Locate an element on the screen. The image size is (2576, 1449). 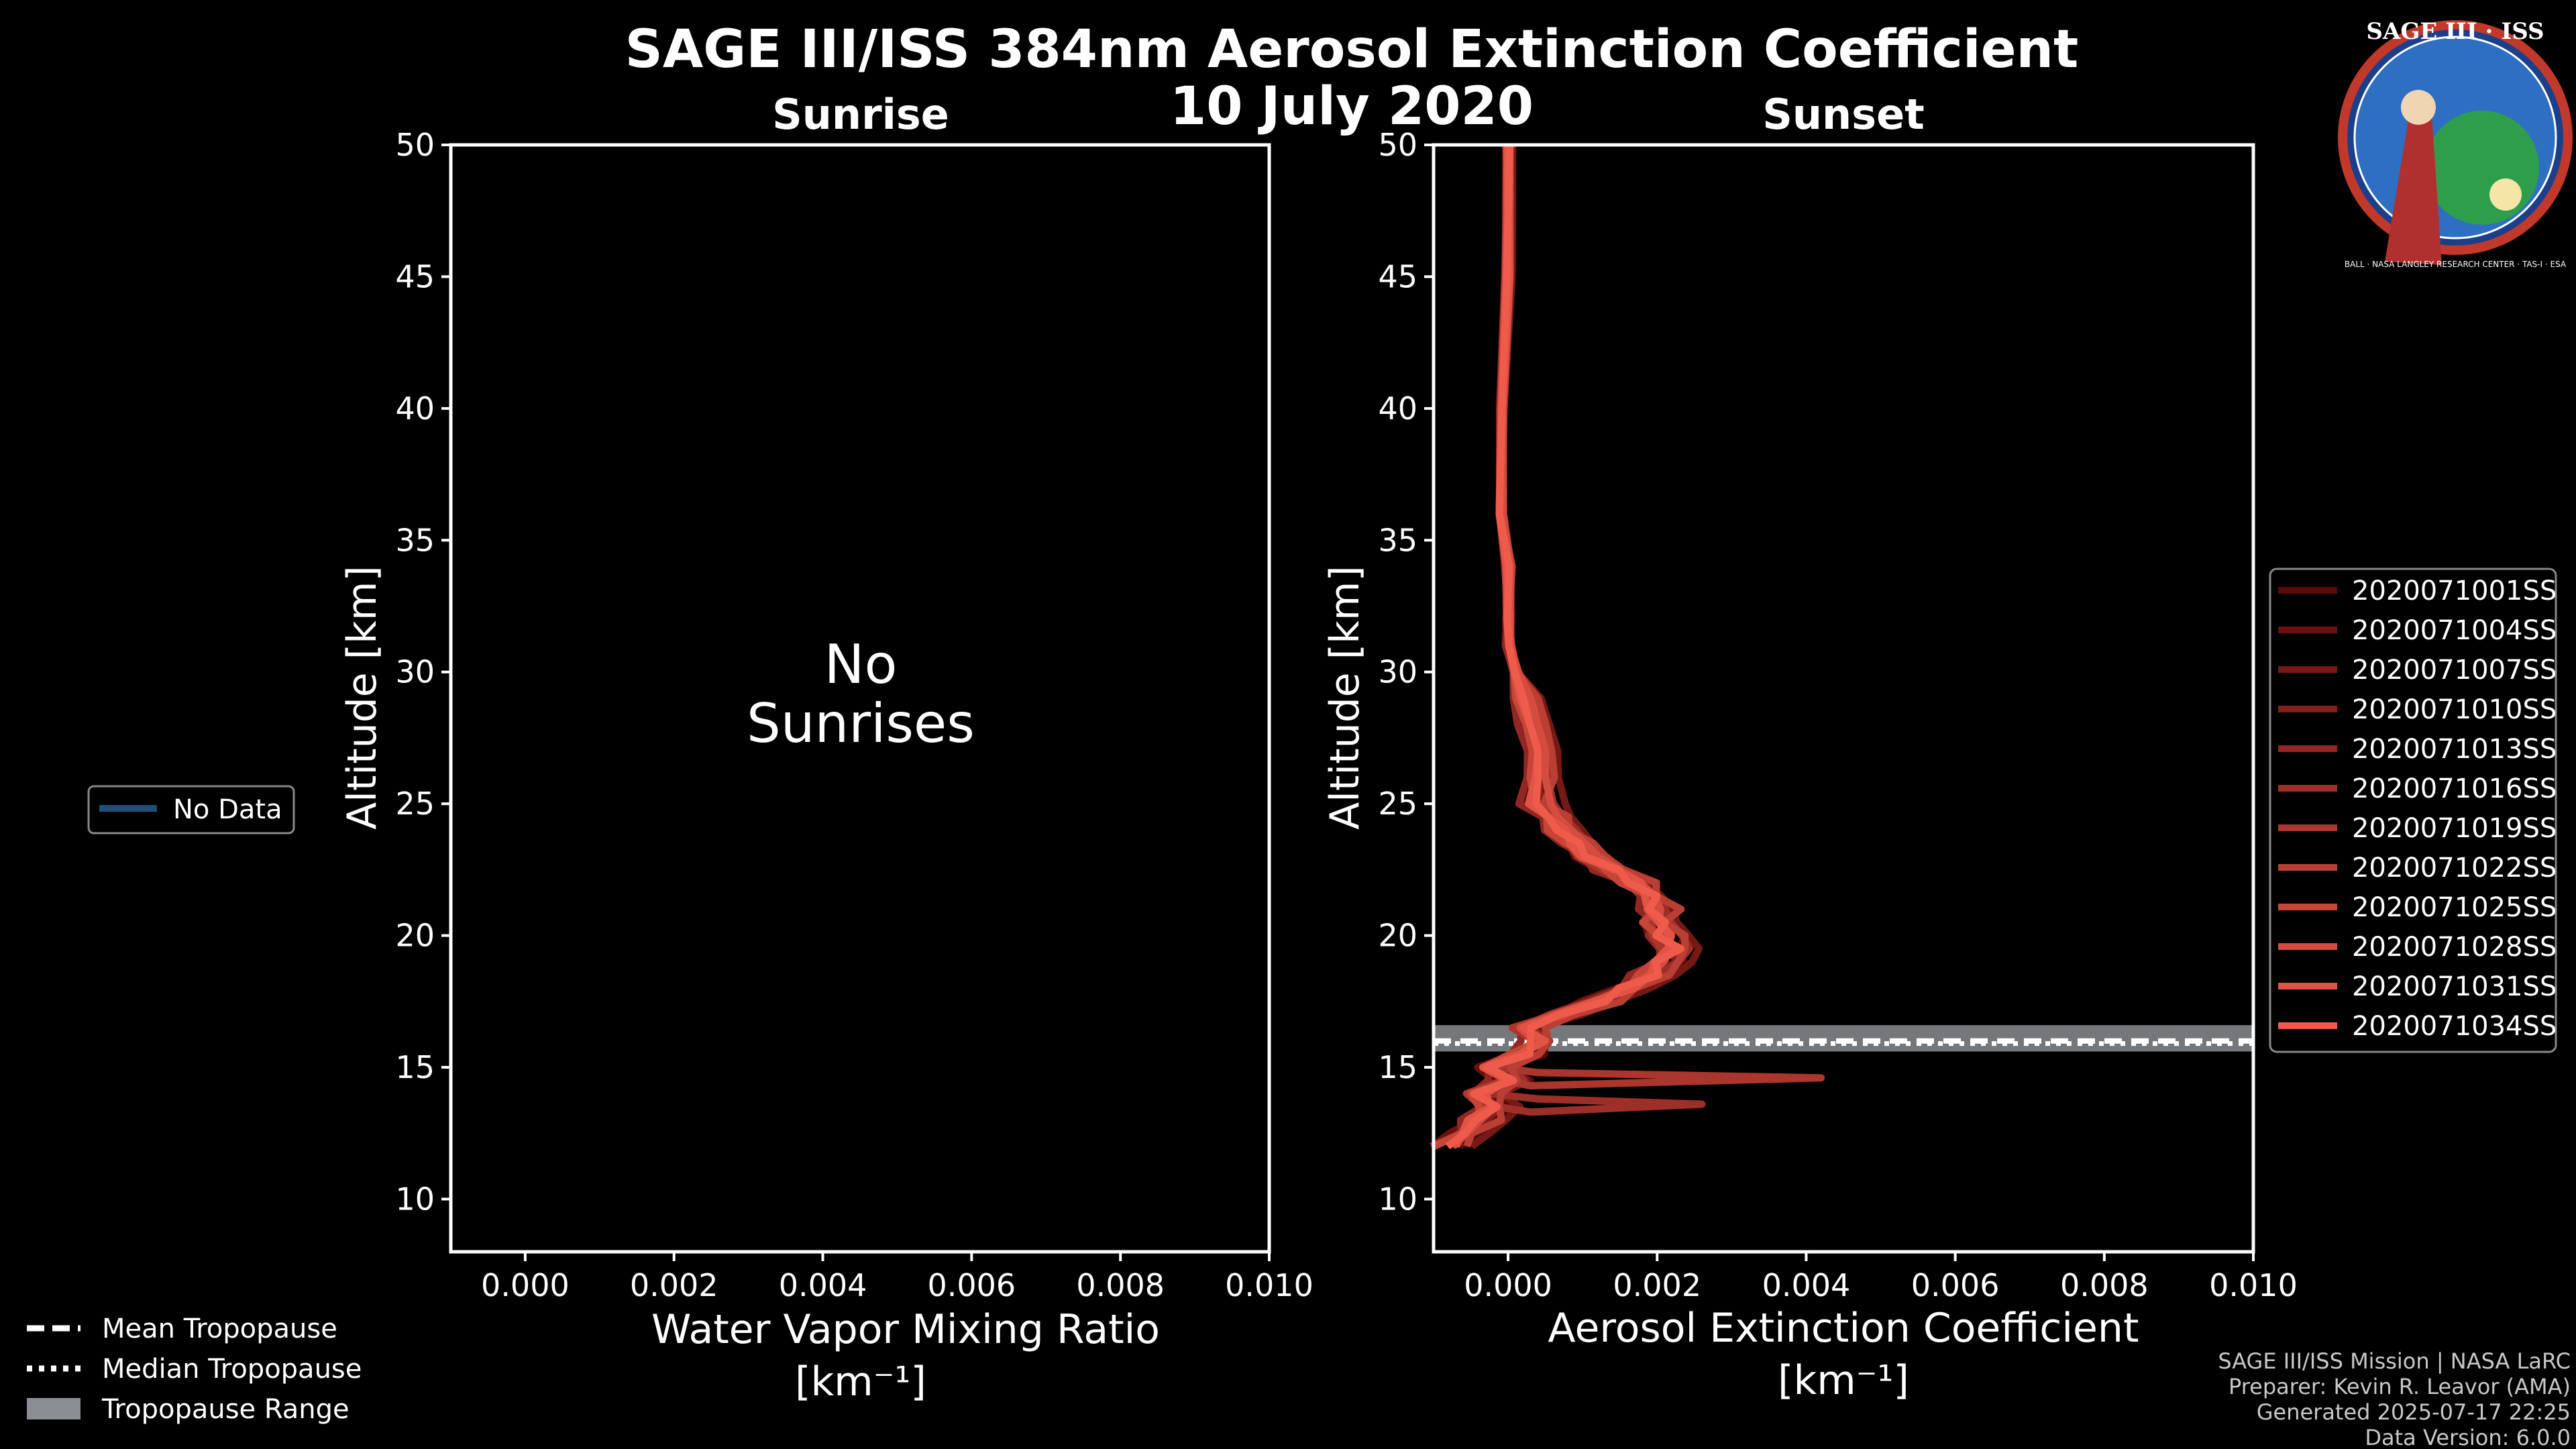
profile-line-2020071034SS is located at coordinates (1565, 647).